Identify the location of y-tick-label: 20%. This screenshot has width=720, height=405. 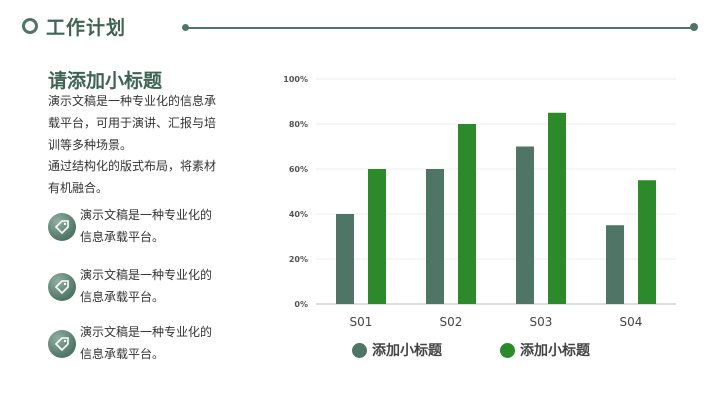
(298, 259).